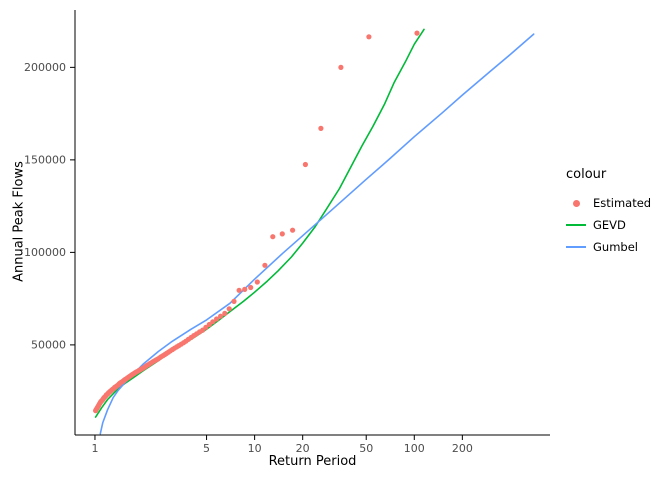 This screenshot has height=480, width=672. What do you see at coordinates (45, 159) in the screenshot?
I see `y-tick-label: 150000` at bounding box center [45, 159].